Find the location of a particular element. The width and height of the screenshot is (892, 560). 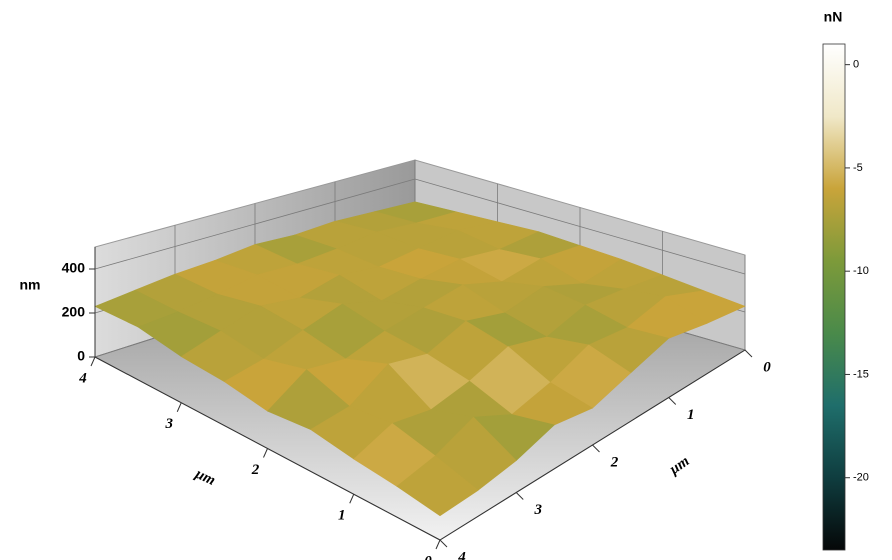

z-tick-label: 0 is located at coordinates (81, 356).